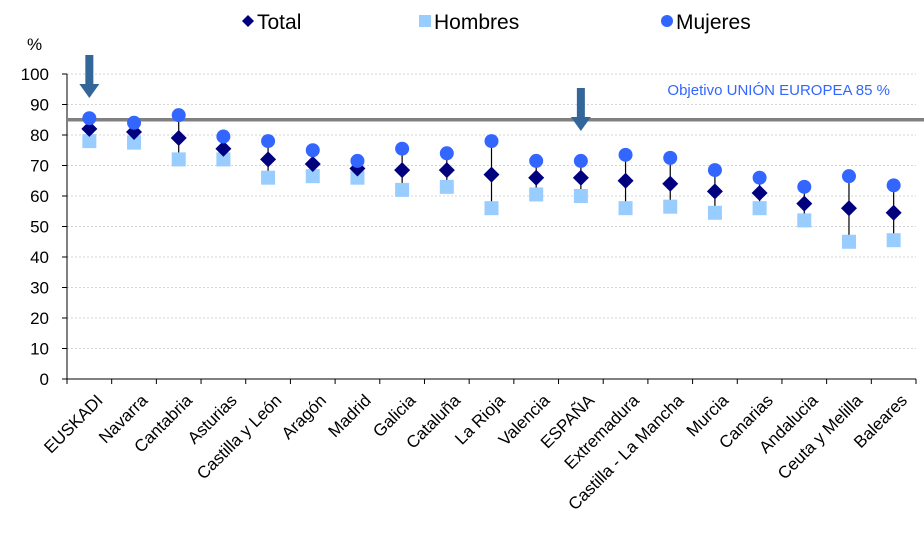 Image resolution: width=924 pixels, height=545 pixels. I want to click on legend-marker-total, so click(248, 21).